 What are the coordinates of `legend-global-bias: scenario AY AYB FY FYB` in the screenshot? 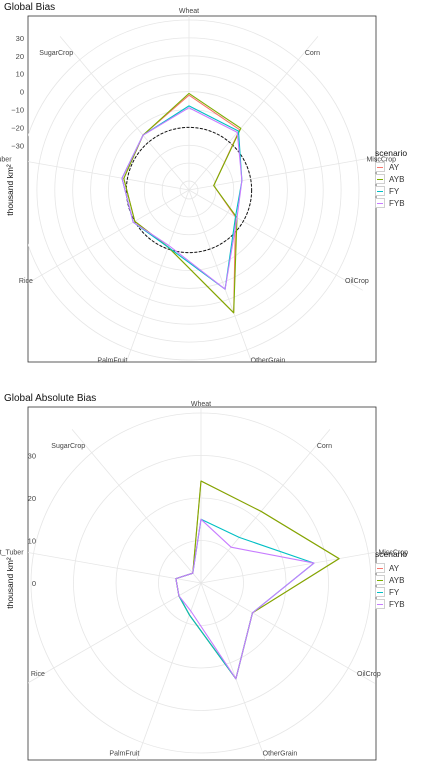 It's located at (391, 178).